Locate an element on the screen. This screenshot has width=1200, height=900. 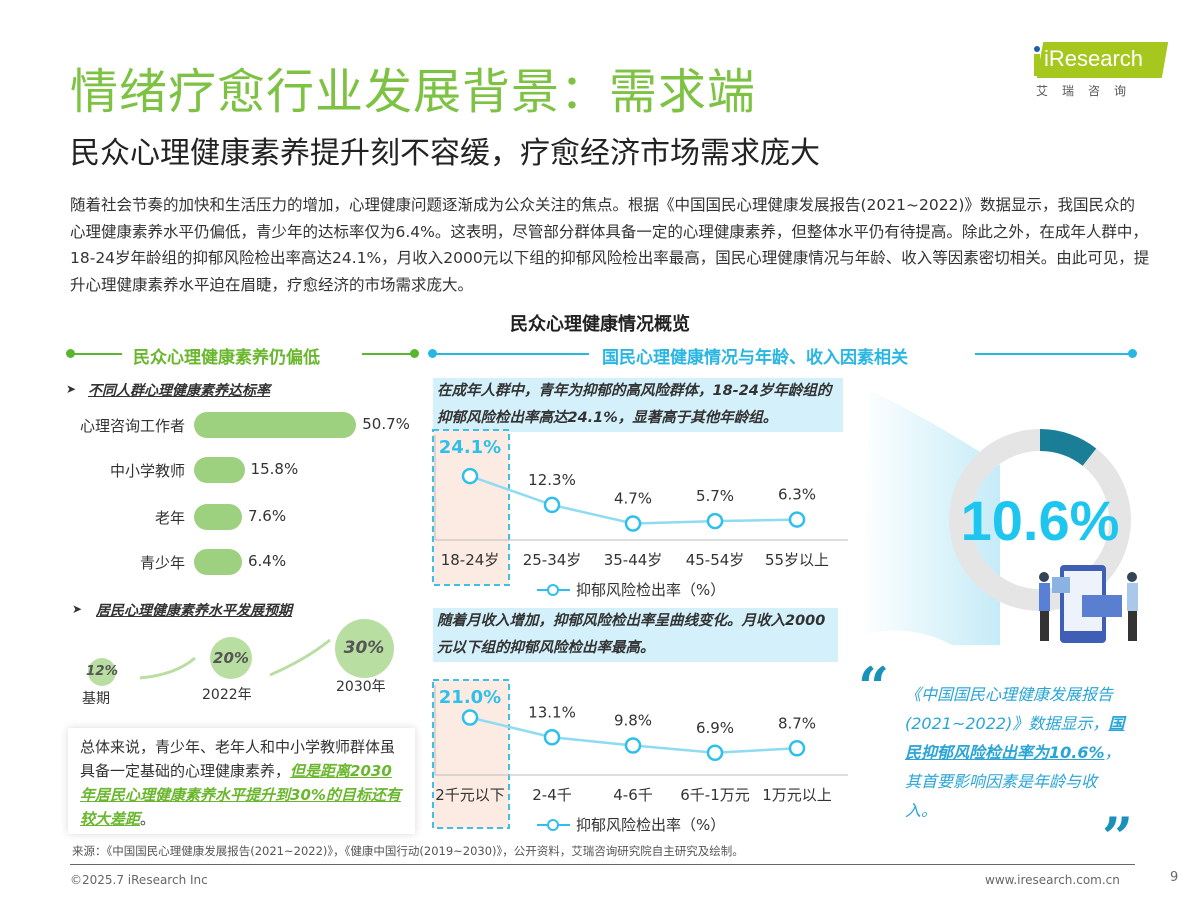
category-label: 45-54岁 is located at coordinates (715, 560).